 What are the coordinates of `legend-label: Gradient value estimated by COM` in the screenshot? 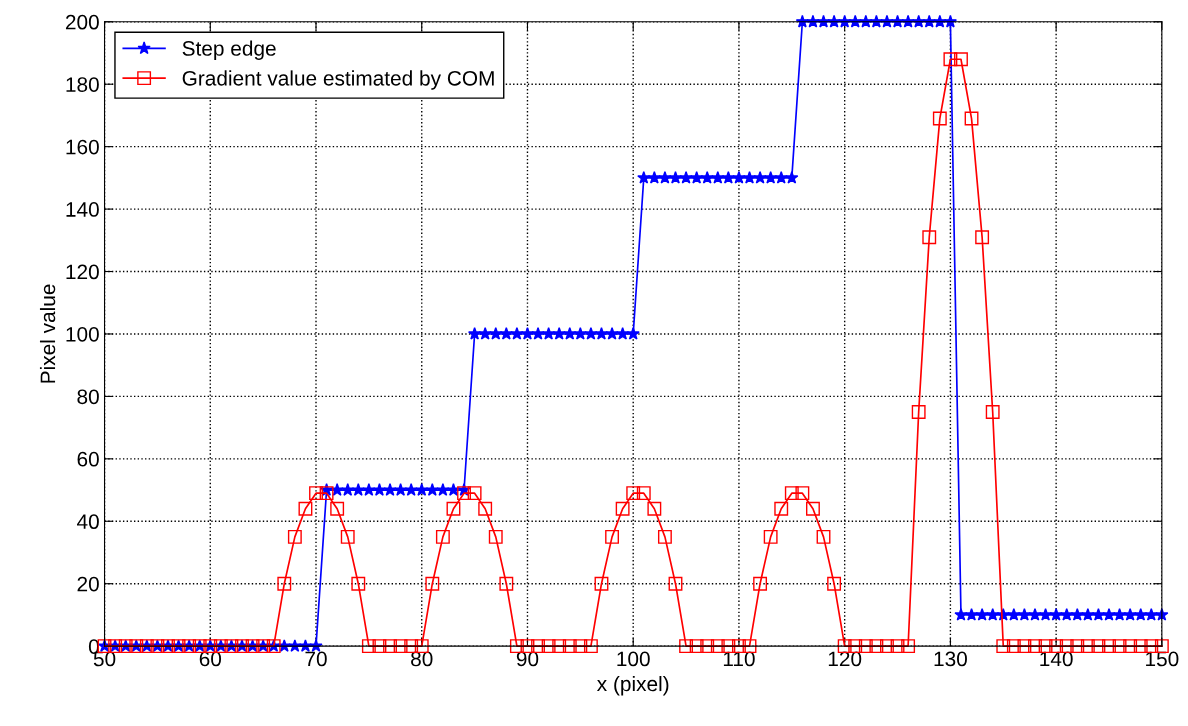 It's located at (338, 80).